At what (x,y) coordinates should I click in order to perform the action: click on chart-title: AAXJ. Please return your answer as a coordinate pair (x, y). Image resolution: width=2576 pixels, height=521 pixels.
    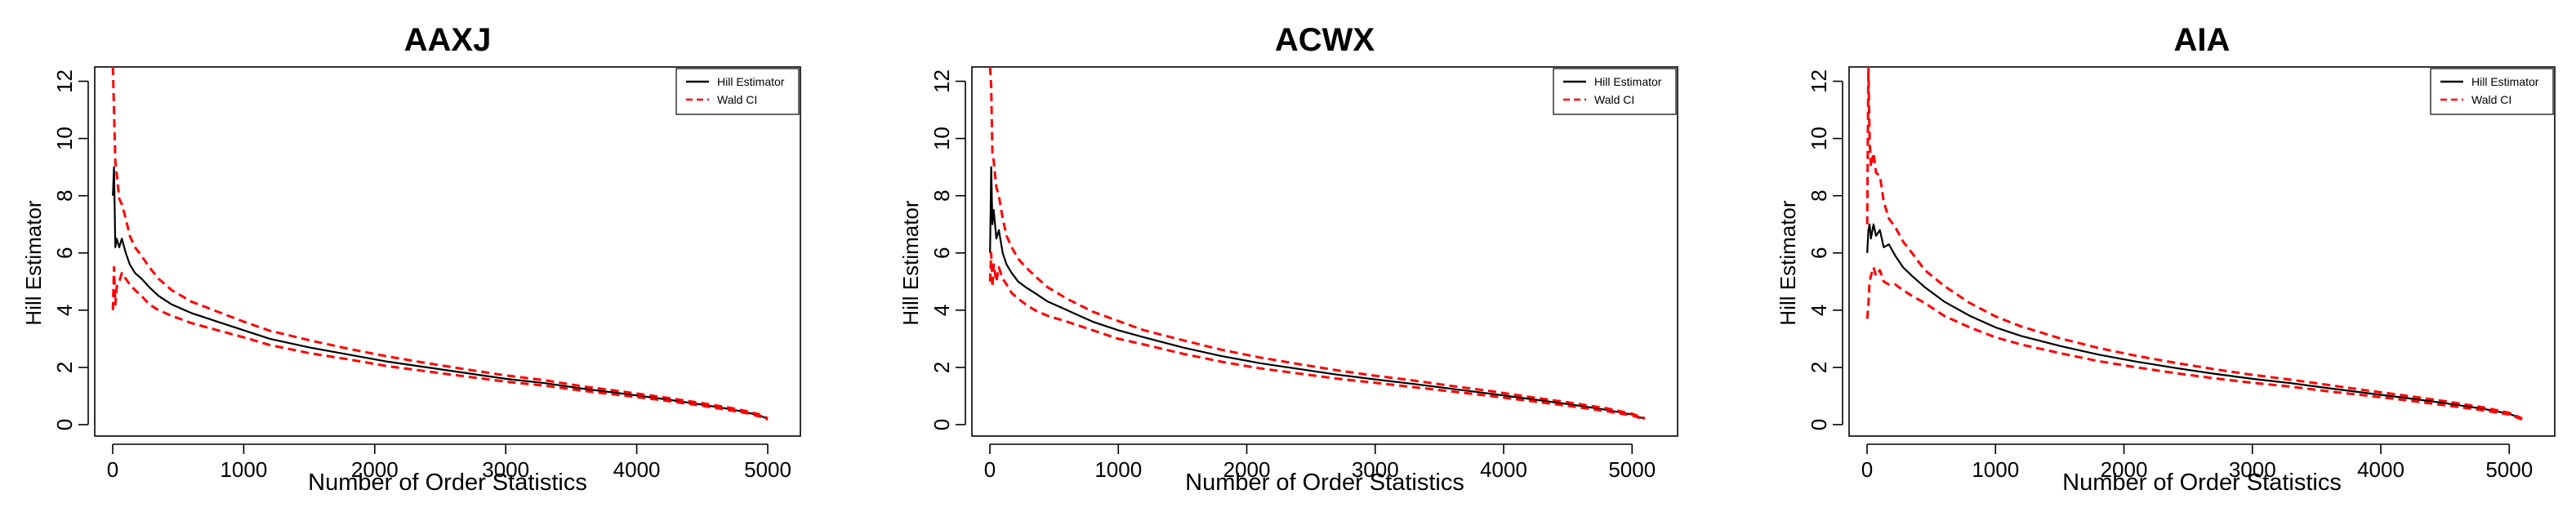
    Looking at the image, I should click on (448, 40).